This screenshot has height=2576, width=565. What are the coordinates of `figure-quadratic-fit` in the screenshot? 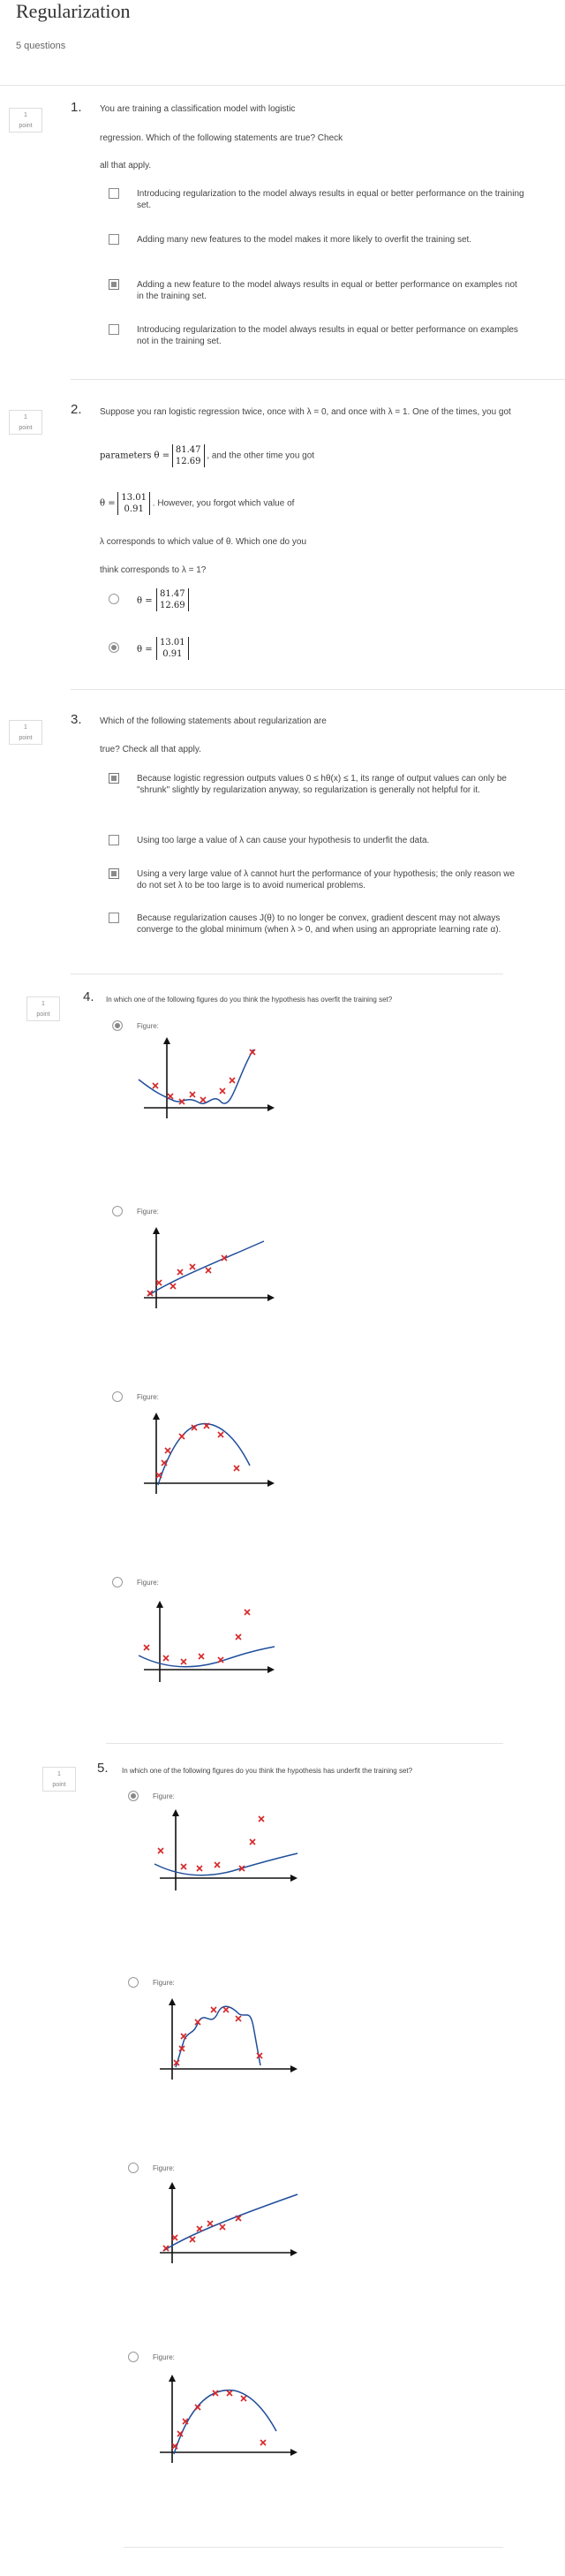 It's located at (229, 2419).